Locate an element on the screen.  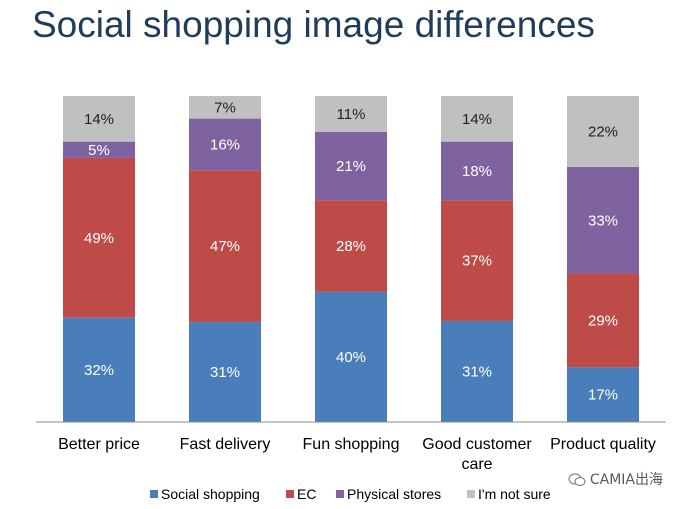
data-label: 33% is located at coordinates (603, 220).